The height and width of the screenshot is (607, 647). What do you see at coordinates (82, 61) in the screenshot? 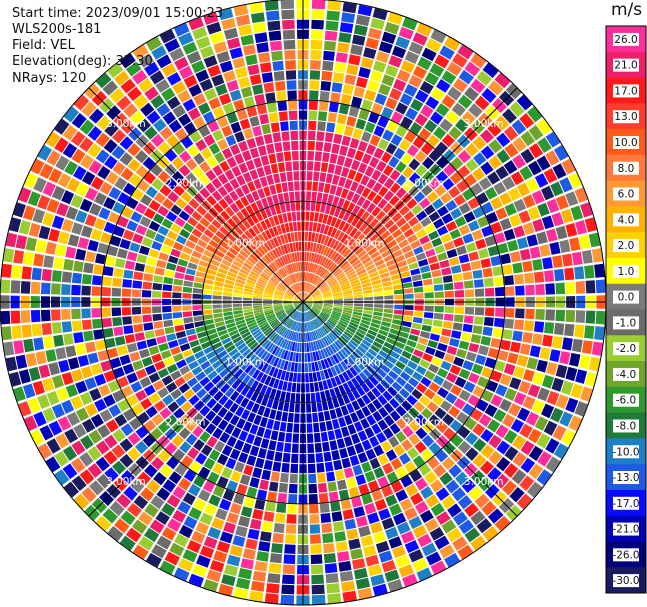
I see `elevation-label: Elevation(deg): 35.30` at bounding box center [82, 61].